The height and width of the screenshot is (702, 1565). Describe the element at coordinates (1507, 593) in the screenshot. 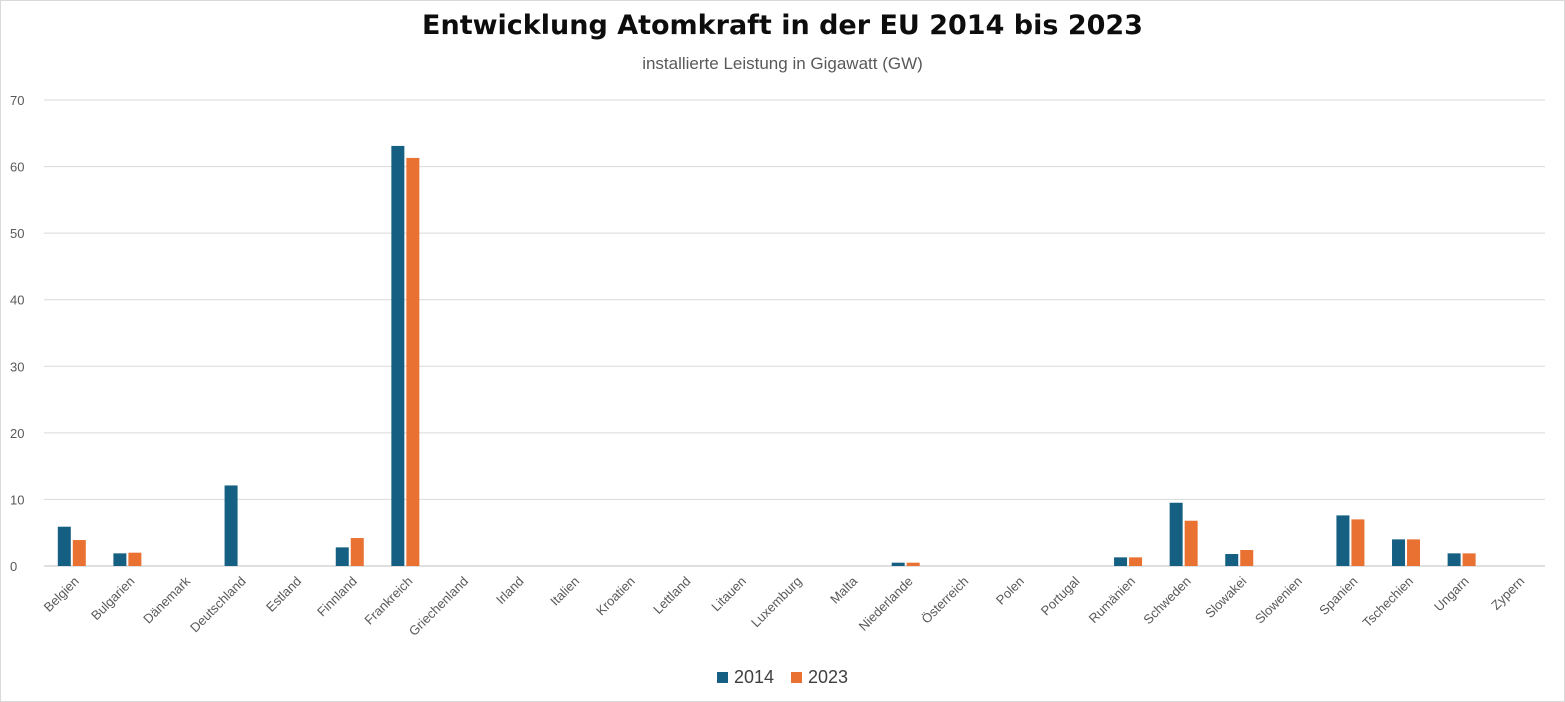

I see `x-tick-label: Zypern` at that location.